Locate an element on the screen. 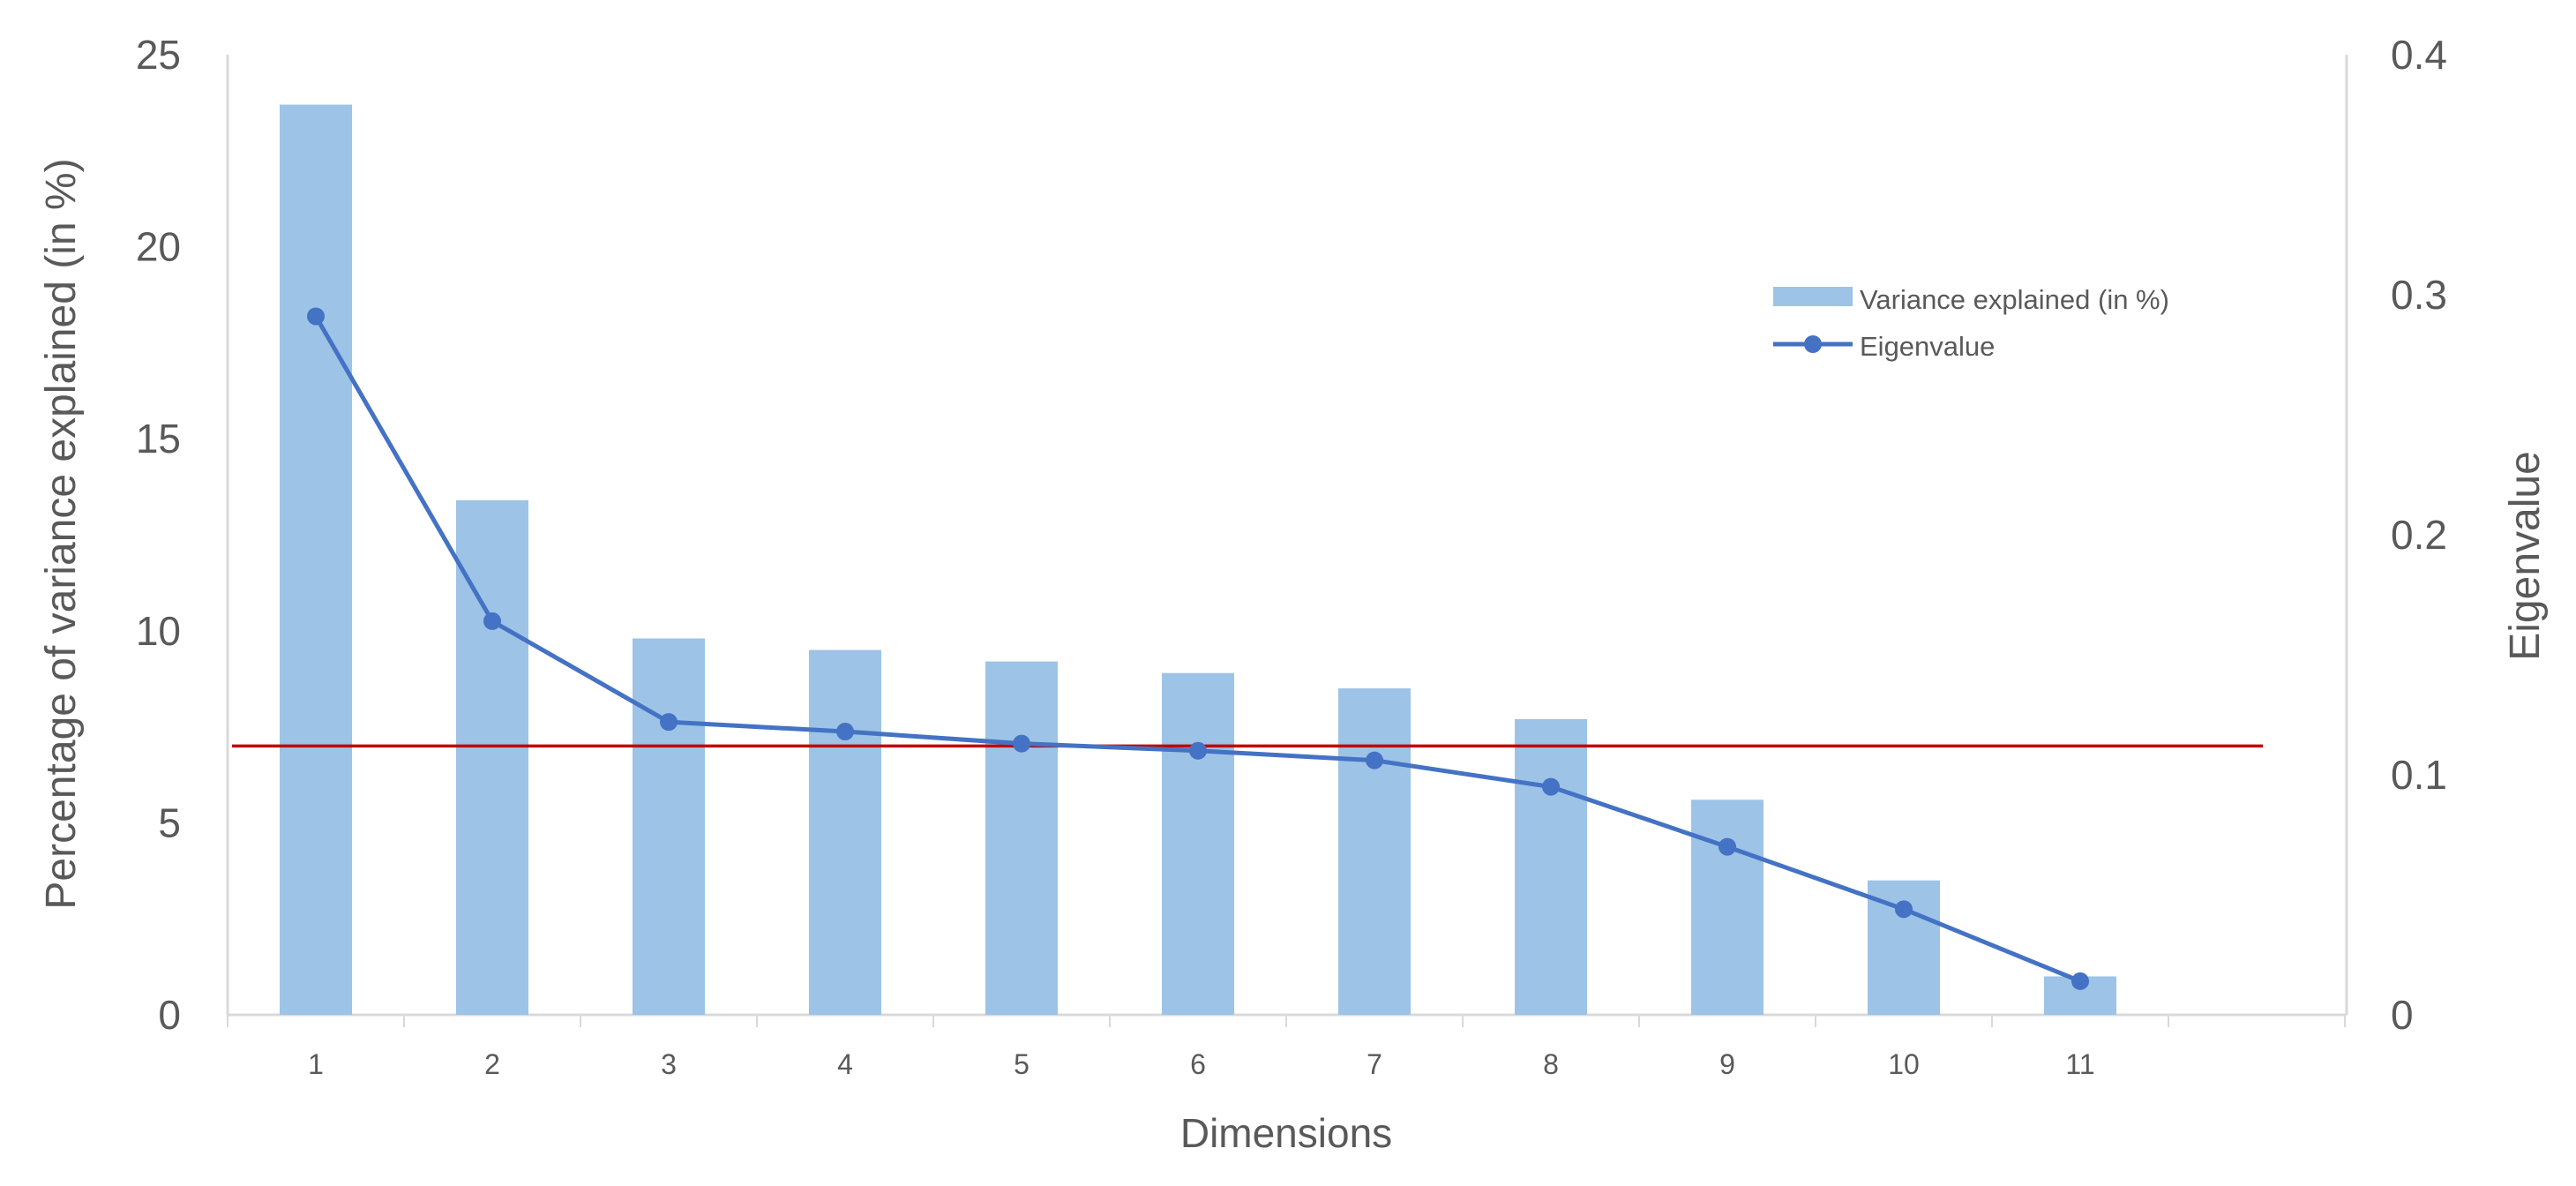 The width and height of the screenshot is (2576, 1186). y-tick-label: 0 is located at coordinates (170, 1015).